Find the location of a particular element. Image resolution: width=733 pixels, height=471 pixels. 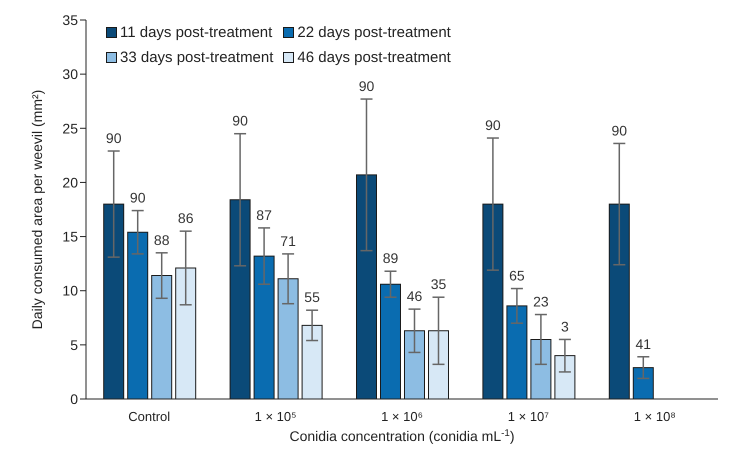

y-tick-label: 20 is located at coordinates (70, 182).